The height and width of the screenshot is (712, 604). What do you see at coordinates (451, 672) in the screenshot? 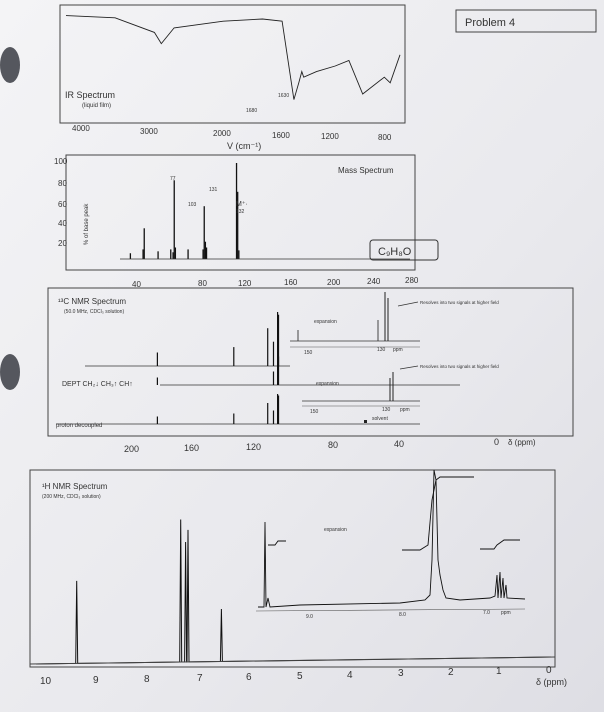
I see `h1-x-tick: 2` at bounding box center [451, 672].